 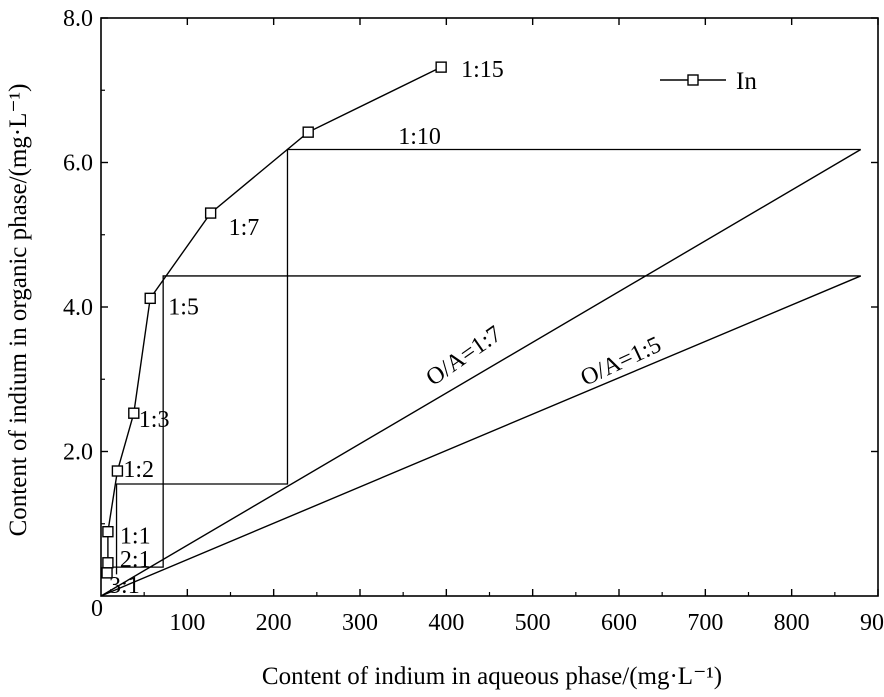 What do you see at coordinates (872, 623) in the screenshot?
I see `x-tick-label: 900` at bounding box center [872, 623].